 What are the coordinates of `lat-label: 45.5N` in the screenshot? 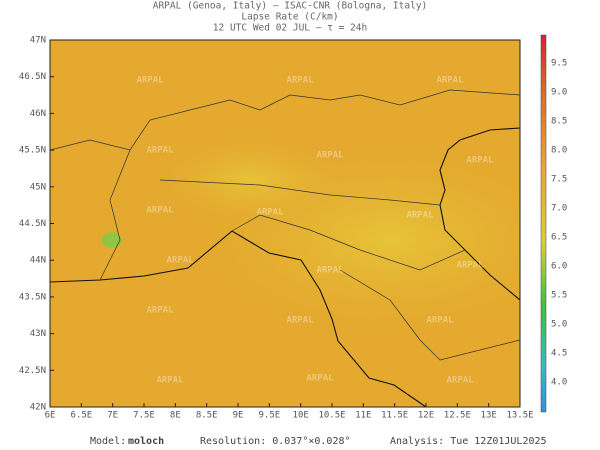 It's located at (32, 151).